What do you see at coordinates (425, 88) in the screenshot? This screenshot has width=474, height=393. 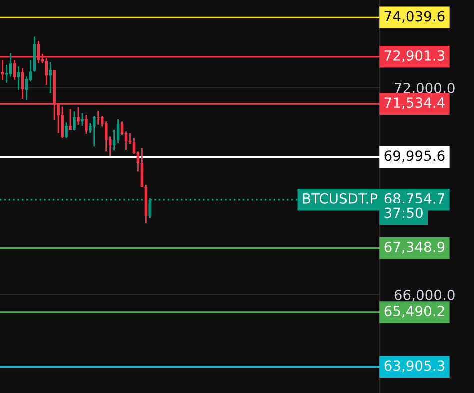 I see `y-tick-label: 72,000.0` at bounding box center [425, 88].